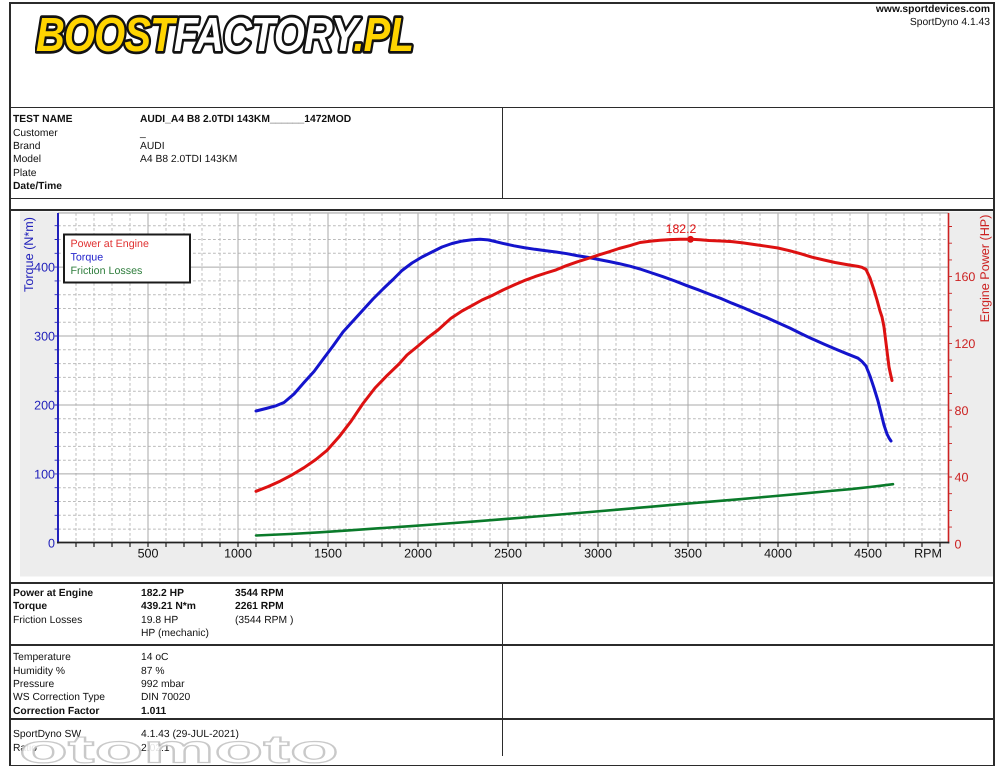 This screenshot has height=772, width=1000. I want to click on svg-text: Engine Power (HP), so click(985, 269).